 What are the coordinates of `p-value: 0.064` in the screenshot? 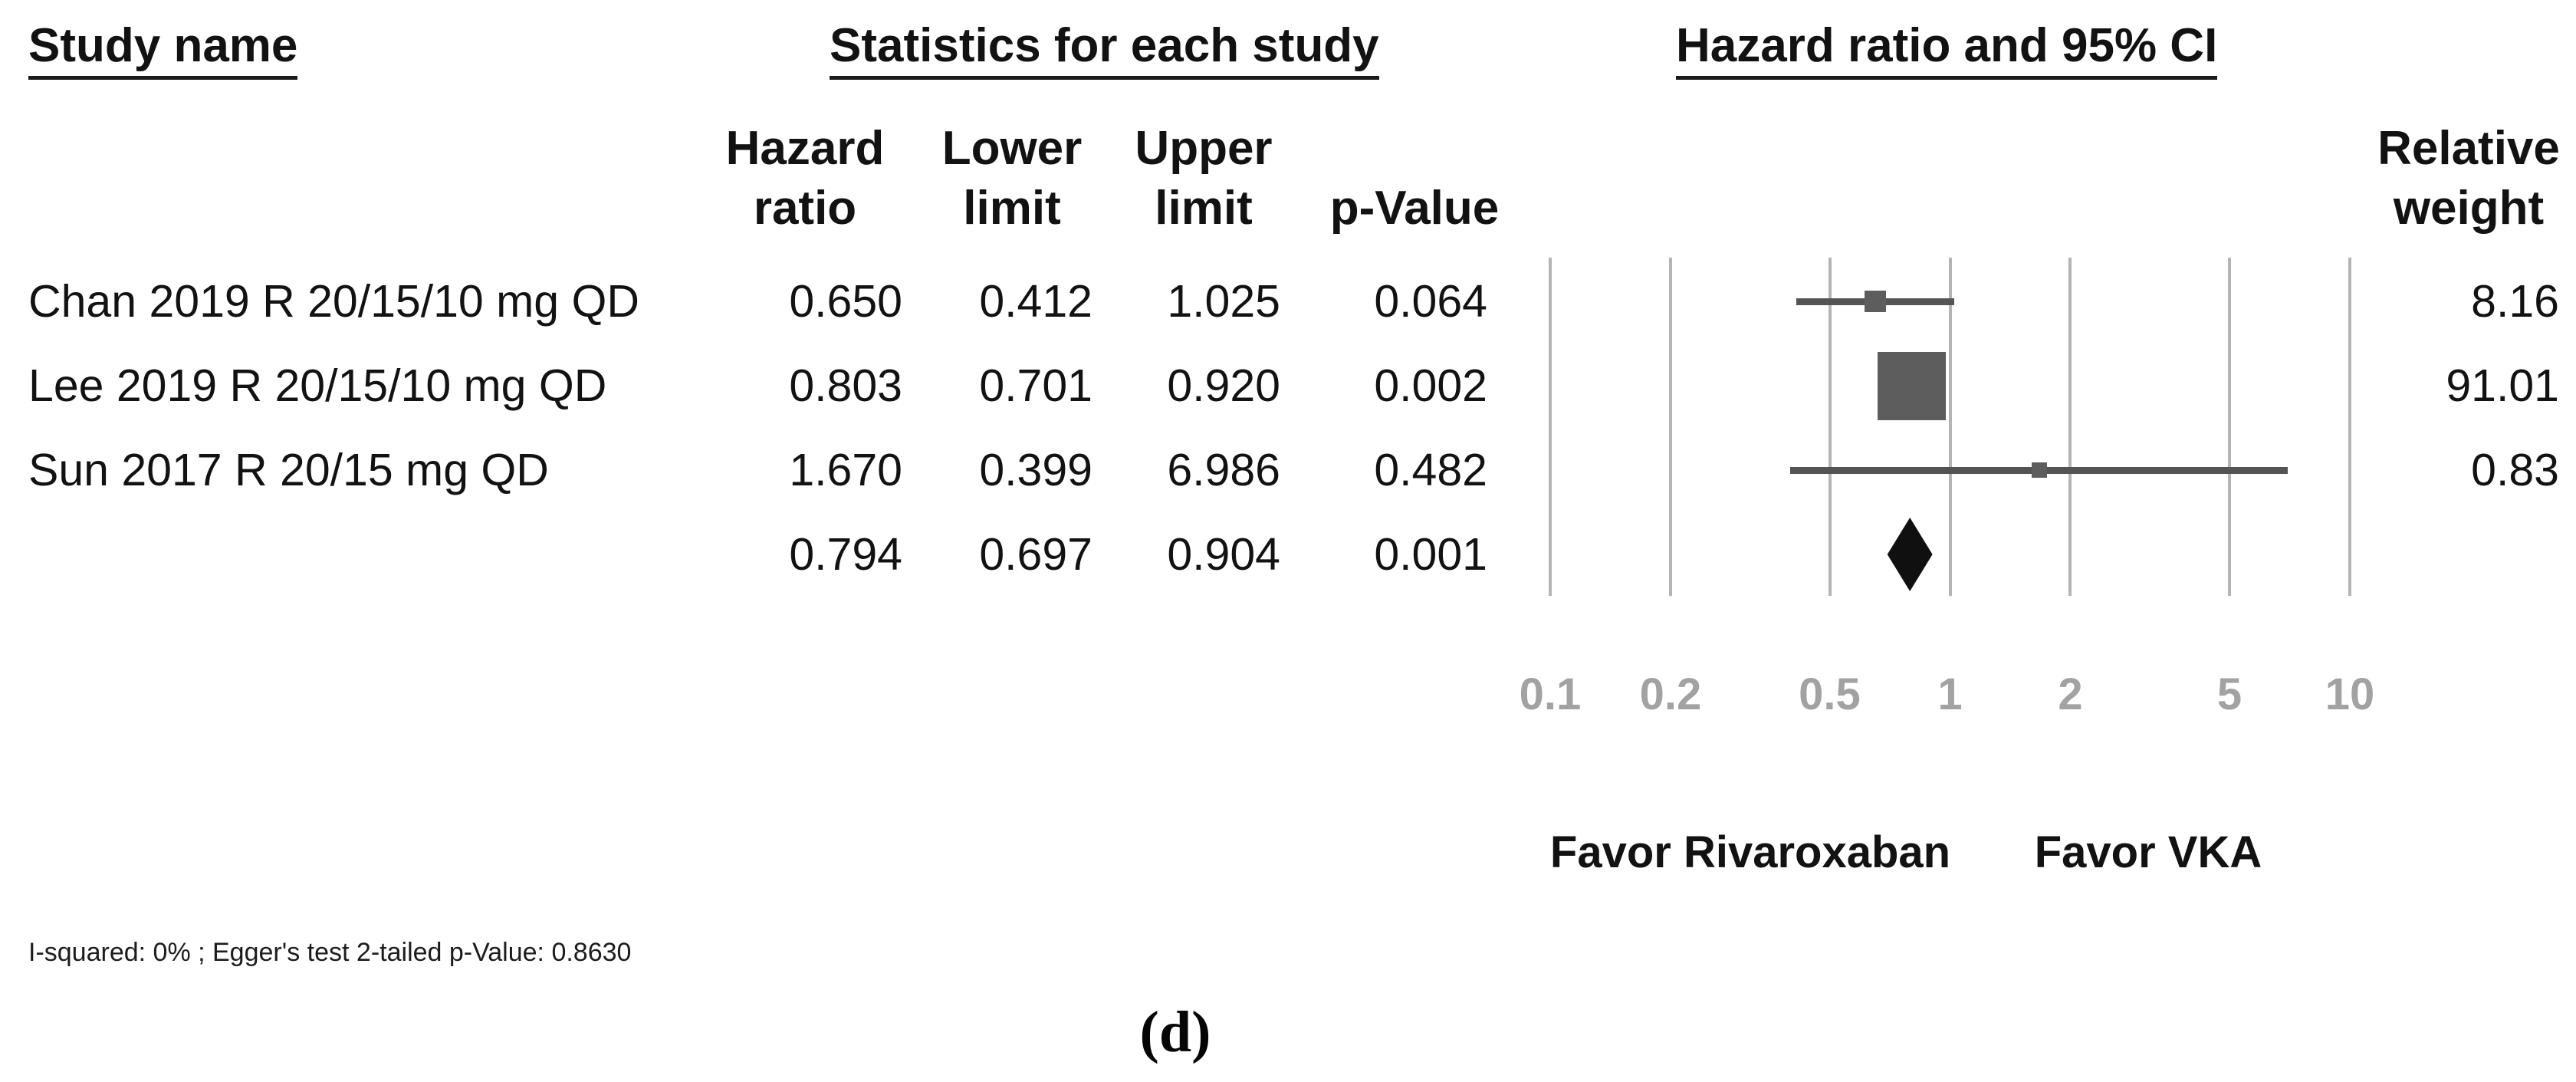 It's located at (1430, 301).